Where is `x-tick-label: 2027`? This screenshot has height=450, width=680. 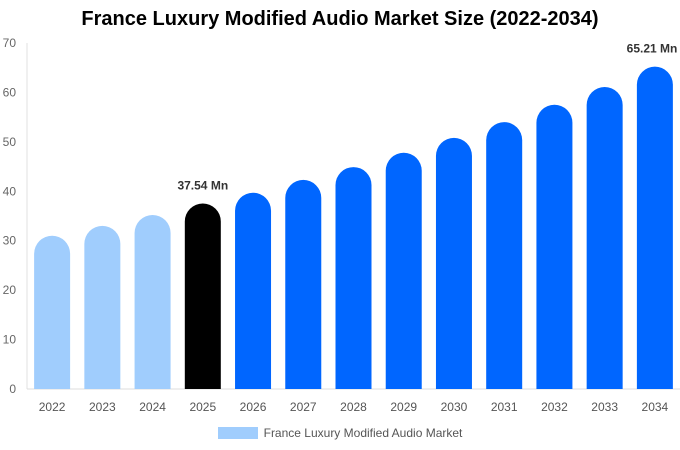
x-tick-label: 2027 is located at coordinates (303, 407).